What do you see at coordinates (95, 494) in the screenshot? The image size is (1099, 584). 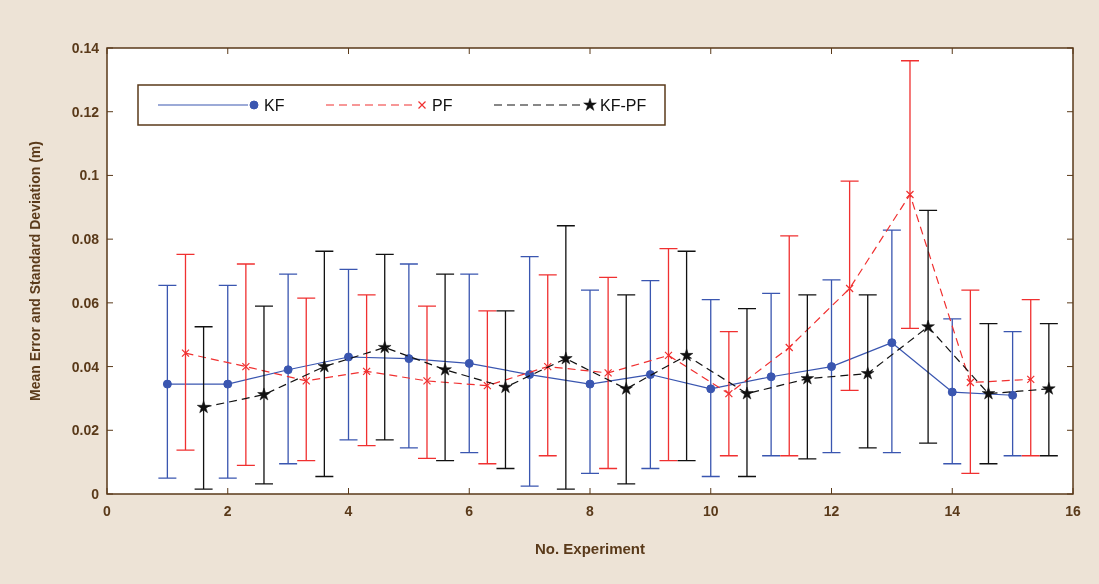 I see `y-tick-label: 0` at bounding box center [95, 494].